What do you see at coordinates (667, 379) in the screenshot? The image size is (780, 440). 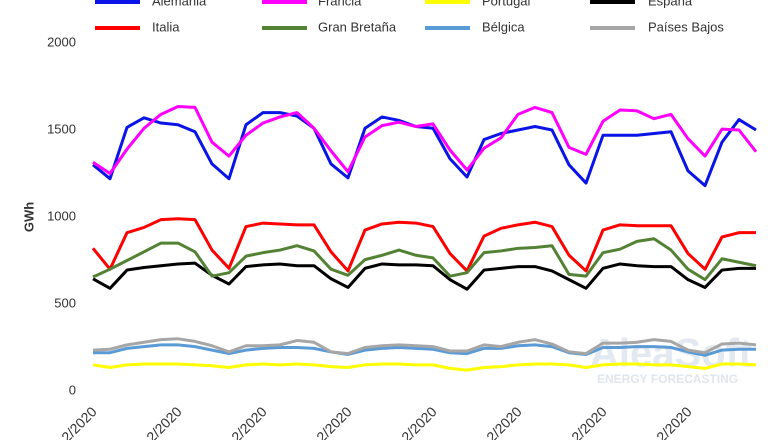 I see `watermark-sub: ENERGY FORECASTING` at bounding box center [667, 379].